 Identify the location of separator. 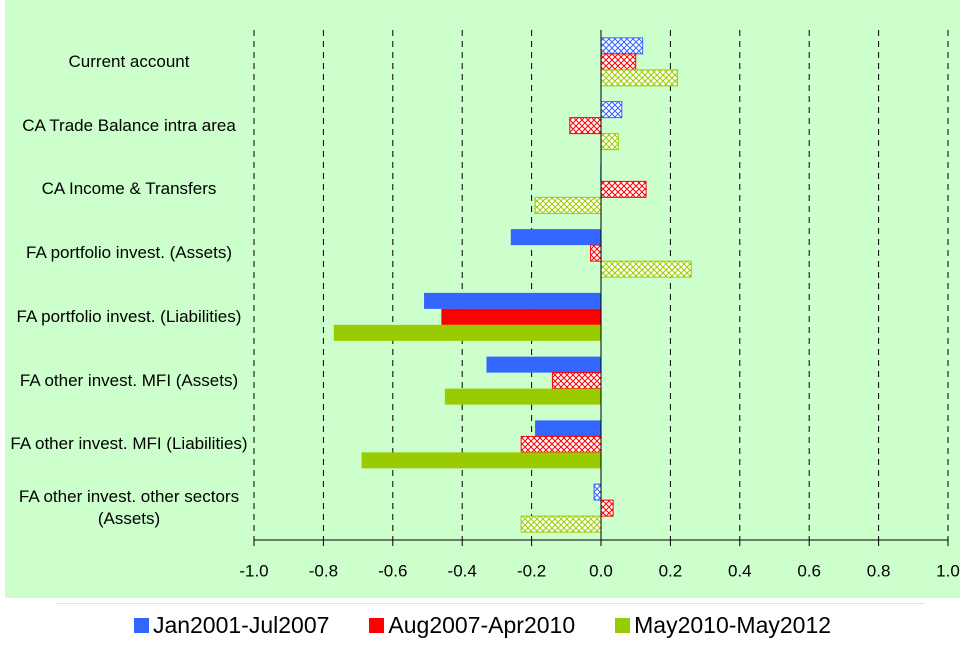
(490, 603).